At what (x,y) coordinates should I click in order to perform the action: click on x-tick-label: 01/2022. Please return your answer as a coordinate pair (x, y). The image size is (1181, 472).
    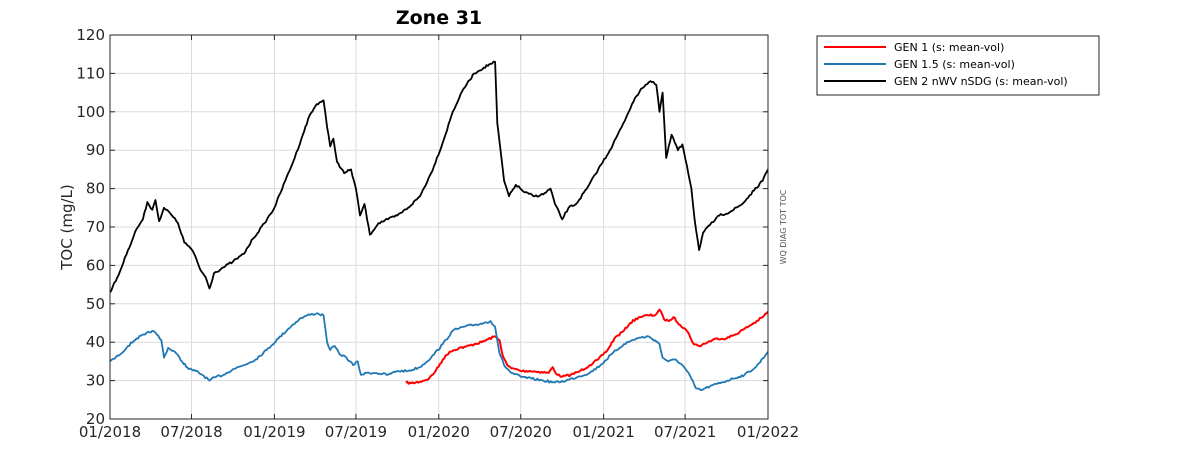
    Looking at the image, I should click on (768, 432).